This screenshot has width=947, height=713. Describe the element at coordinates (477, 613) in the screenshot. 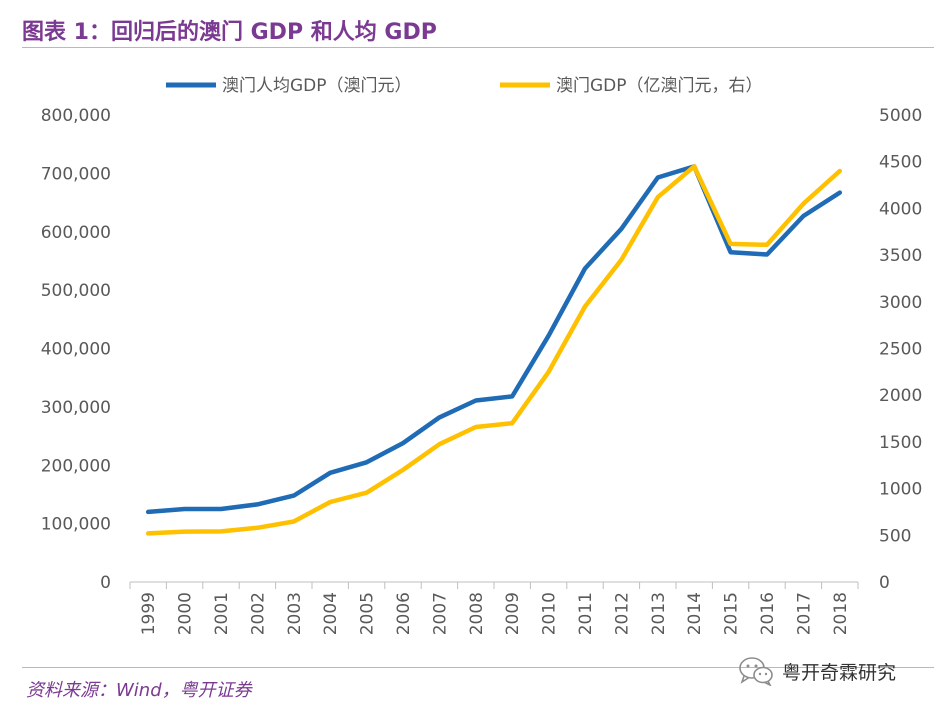

I see `x-axis-tick-label: 2008` at that location.